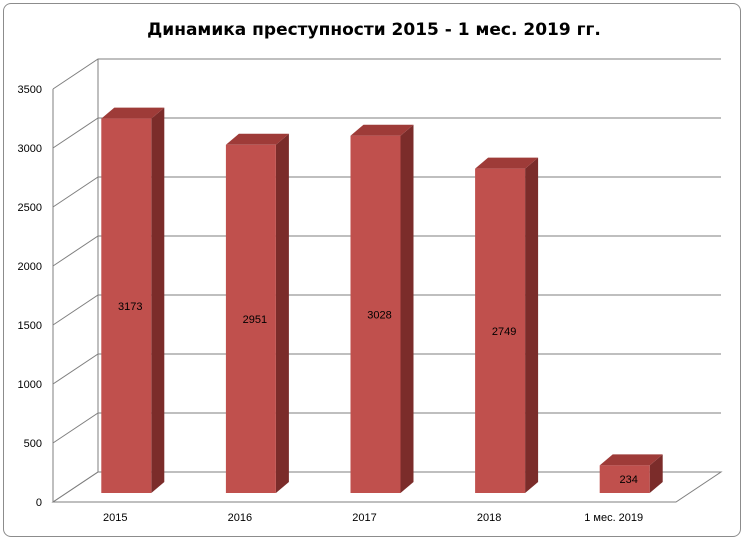 The width and height of the screenshot is (747, 543). What do you see at coordinates (489, 518) in the screenshot?
I see `x-tick-label: 2018` at bounding box center [489, 518].